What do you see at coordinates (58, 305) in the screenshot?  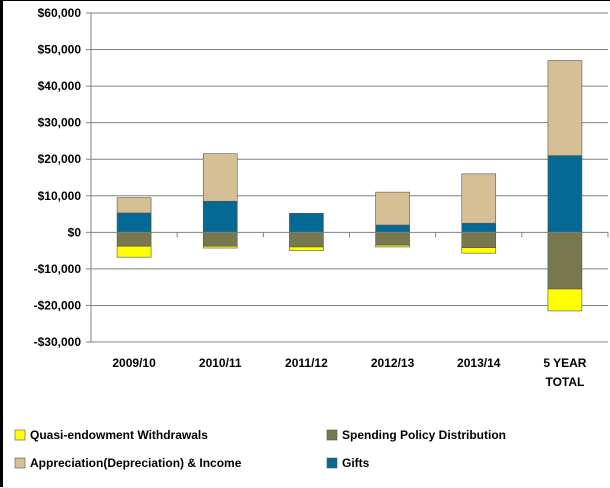 I see `y-tick-label: -$20,000` at bounding box center [58, 305].